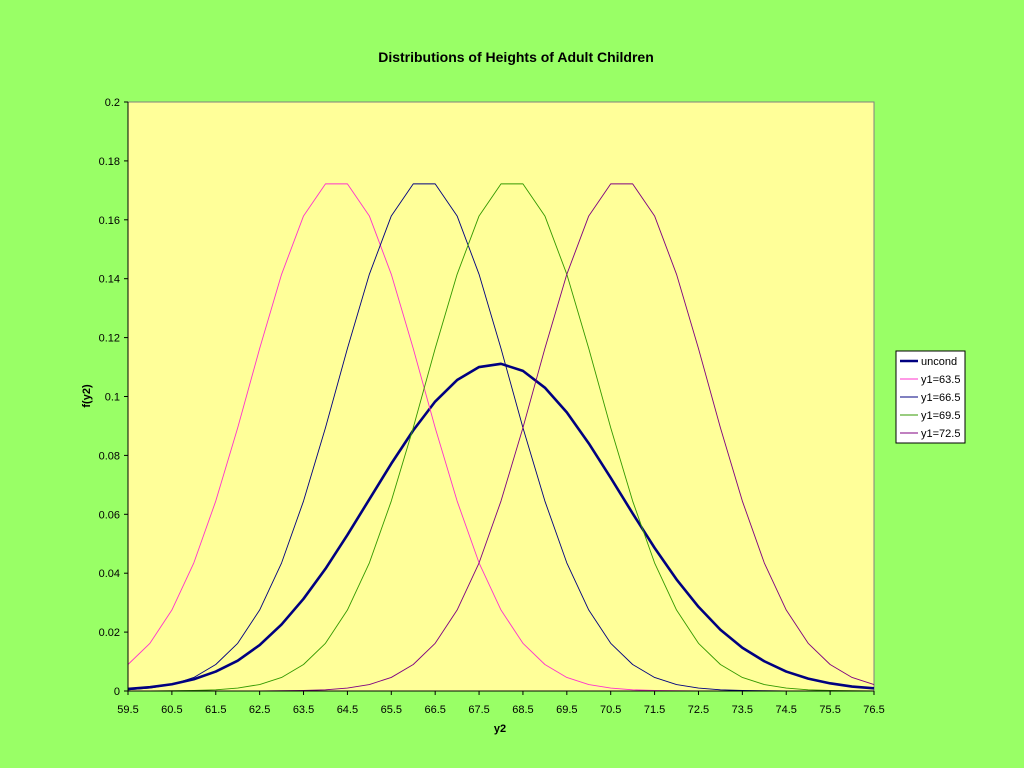  What do you see at coordinates (610, 710) in the screenshot?
I see `x-tick-label: 70.5` at bounding box center [610, 710].